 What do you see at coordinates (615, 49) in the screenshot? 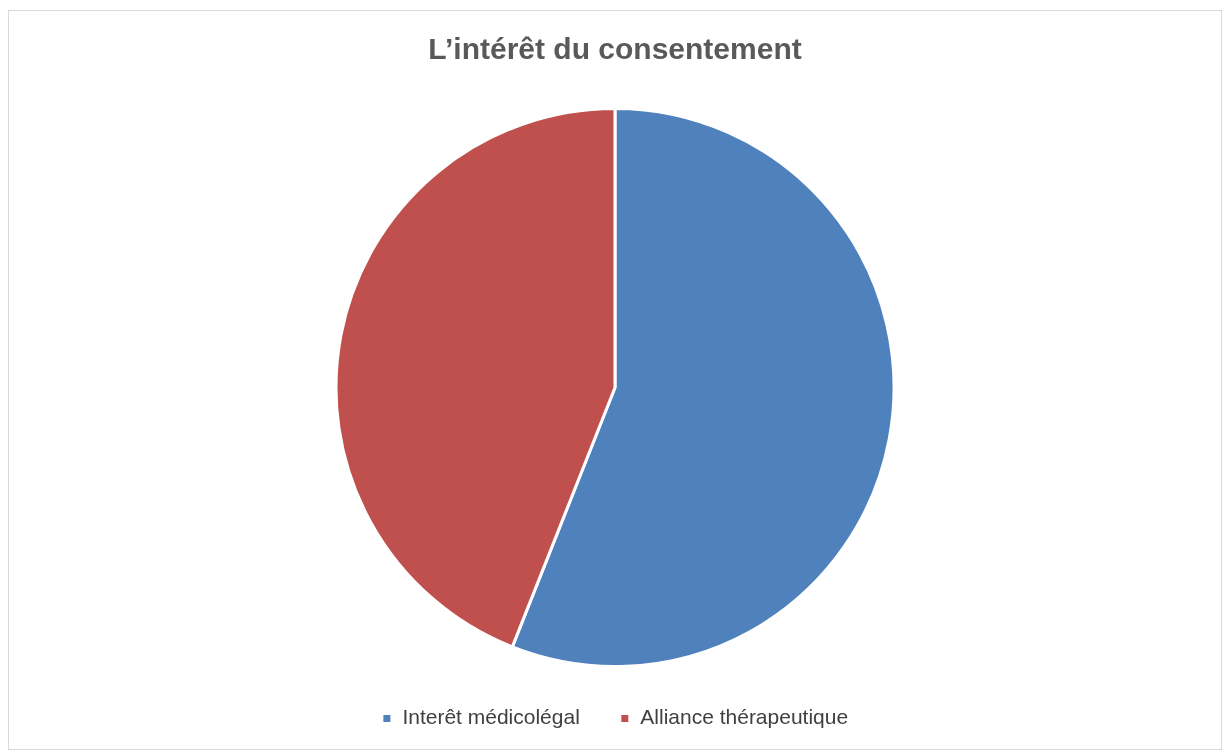
I see `chart-title: L’intérêt du consentement` at bounding box center [615, 49].